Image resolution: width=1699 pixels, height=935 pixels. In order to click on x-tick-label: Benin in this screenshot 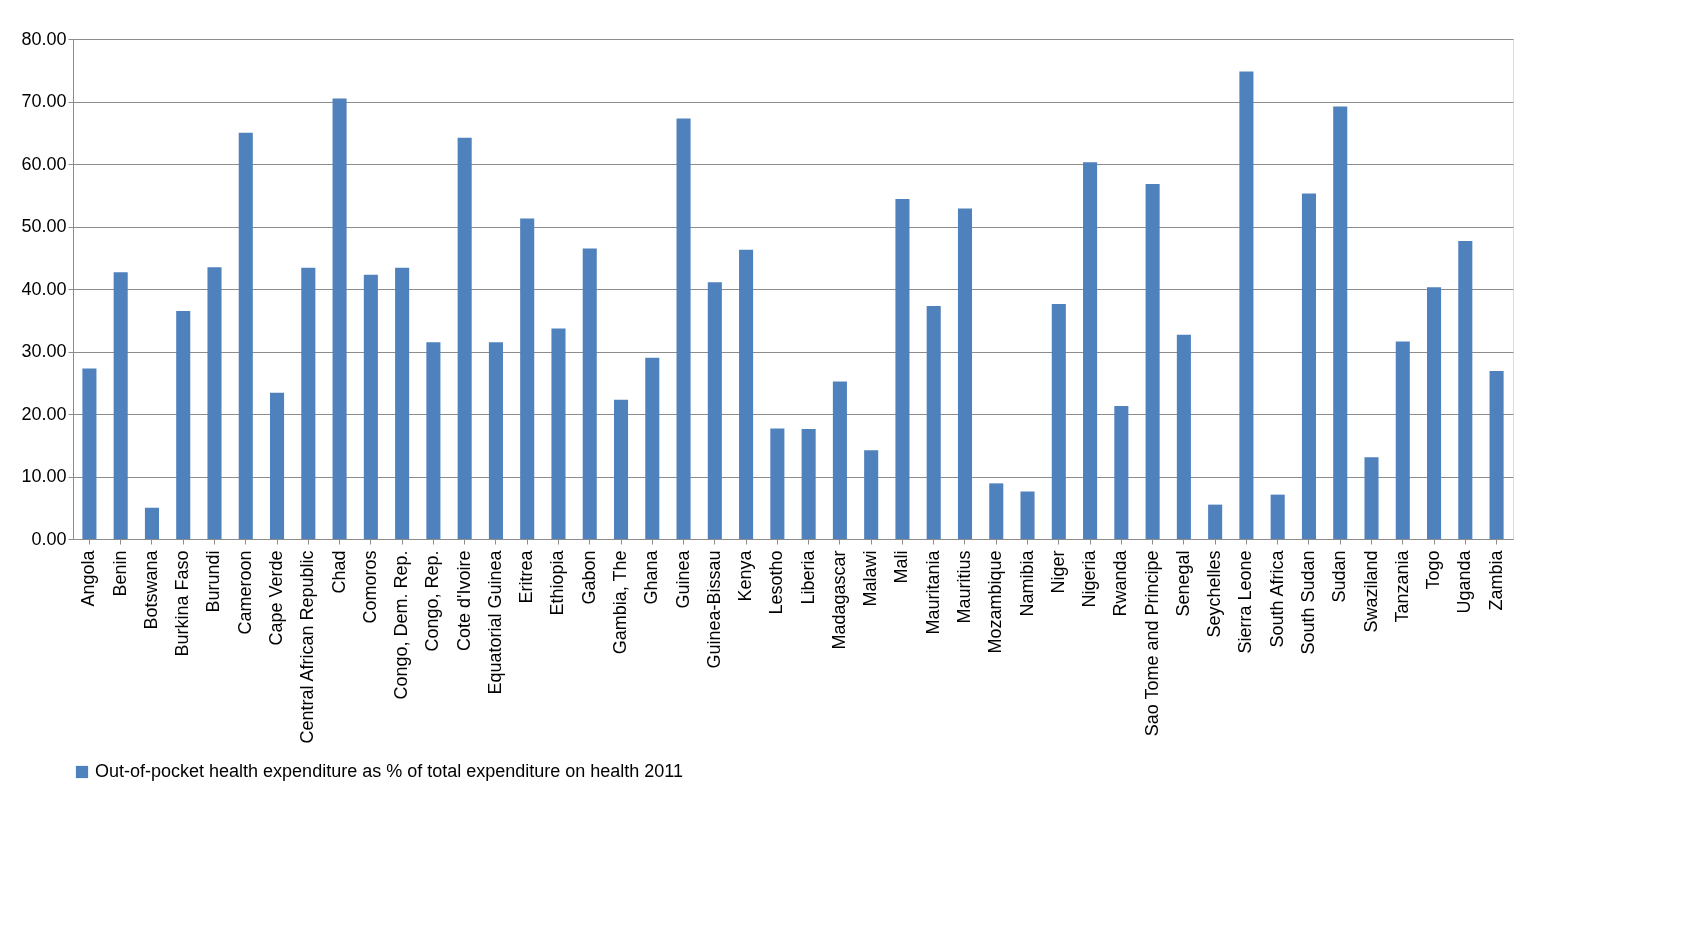, I will do `click(119, 573)`.